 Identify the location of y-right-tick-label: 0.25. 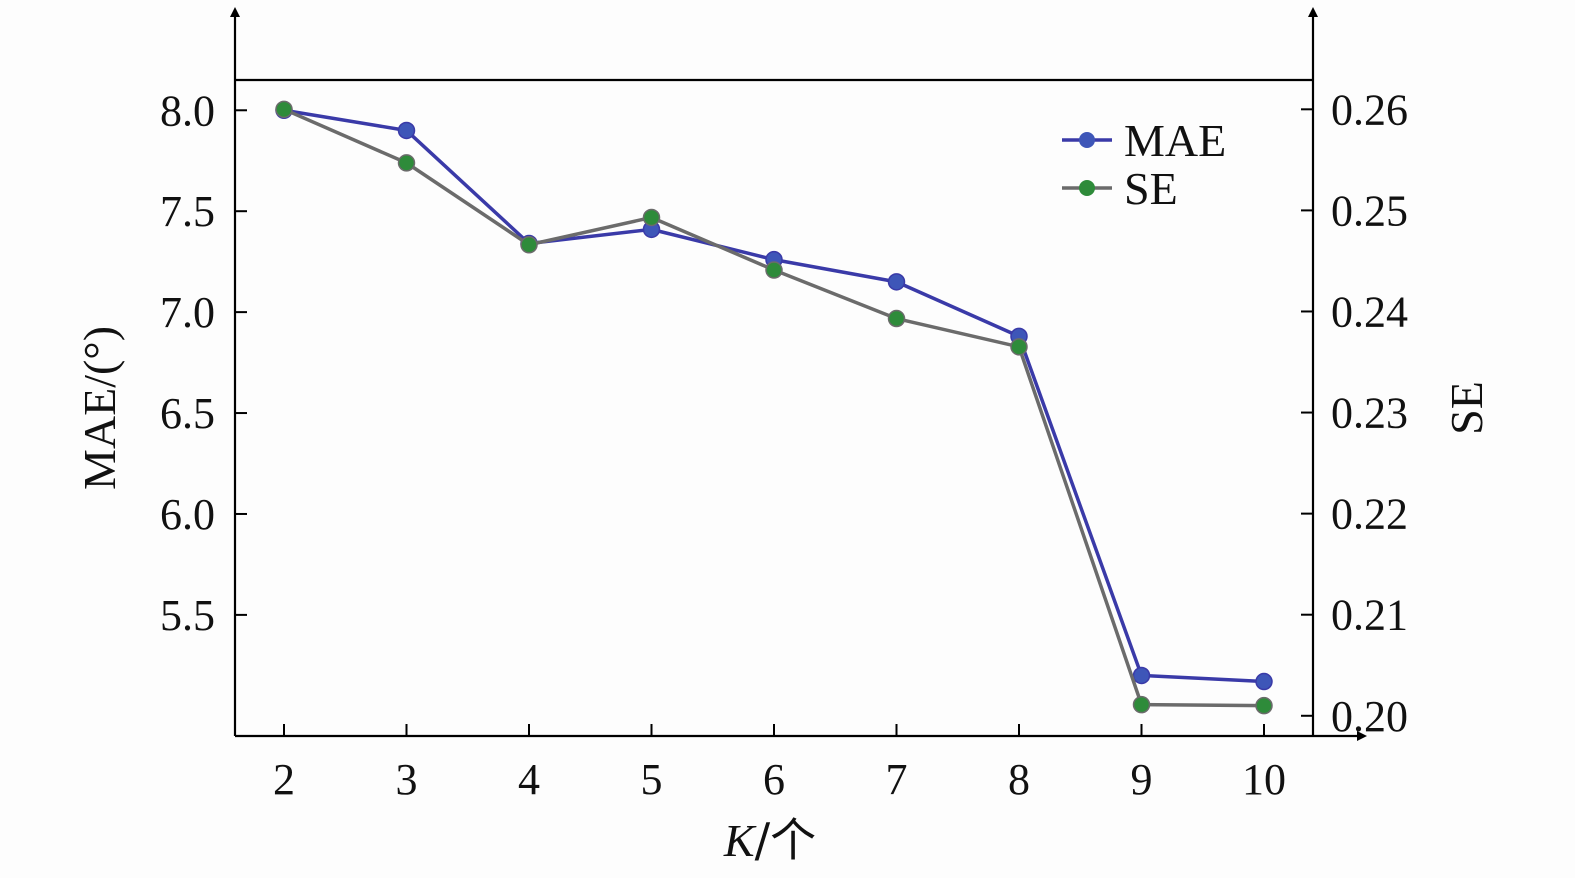
(1369, 210).